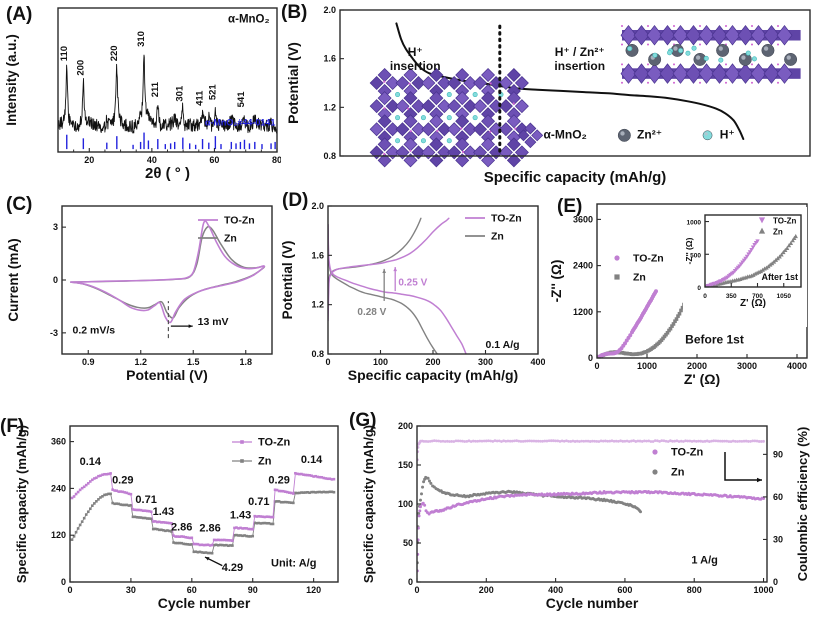  What do you see at coordinates (58, 442) in the screenshot?
I see `svg-text: 360` at bounding box center [58, 442].